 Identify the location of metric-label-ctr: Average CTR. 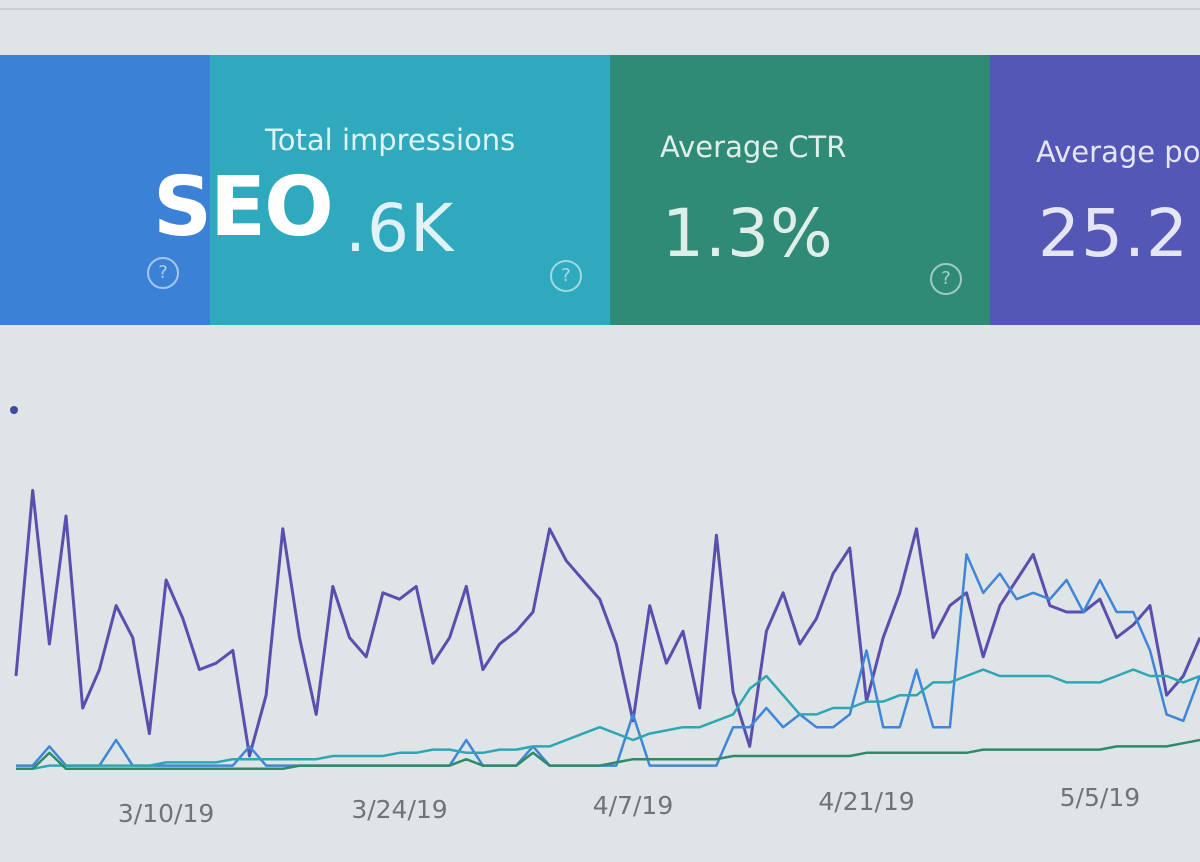
(753, 147).